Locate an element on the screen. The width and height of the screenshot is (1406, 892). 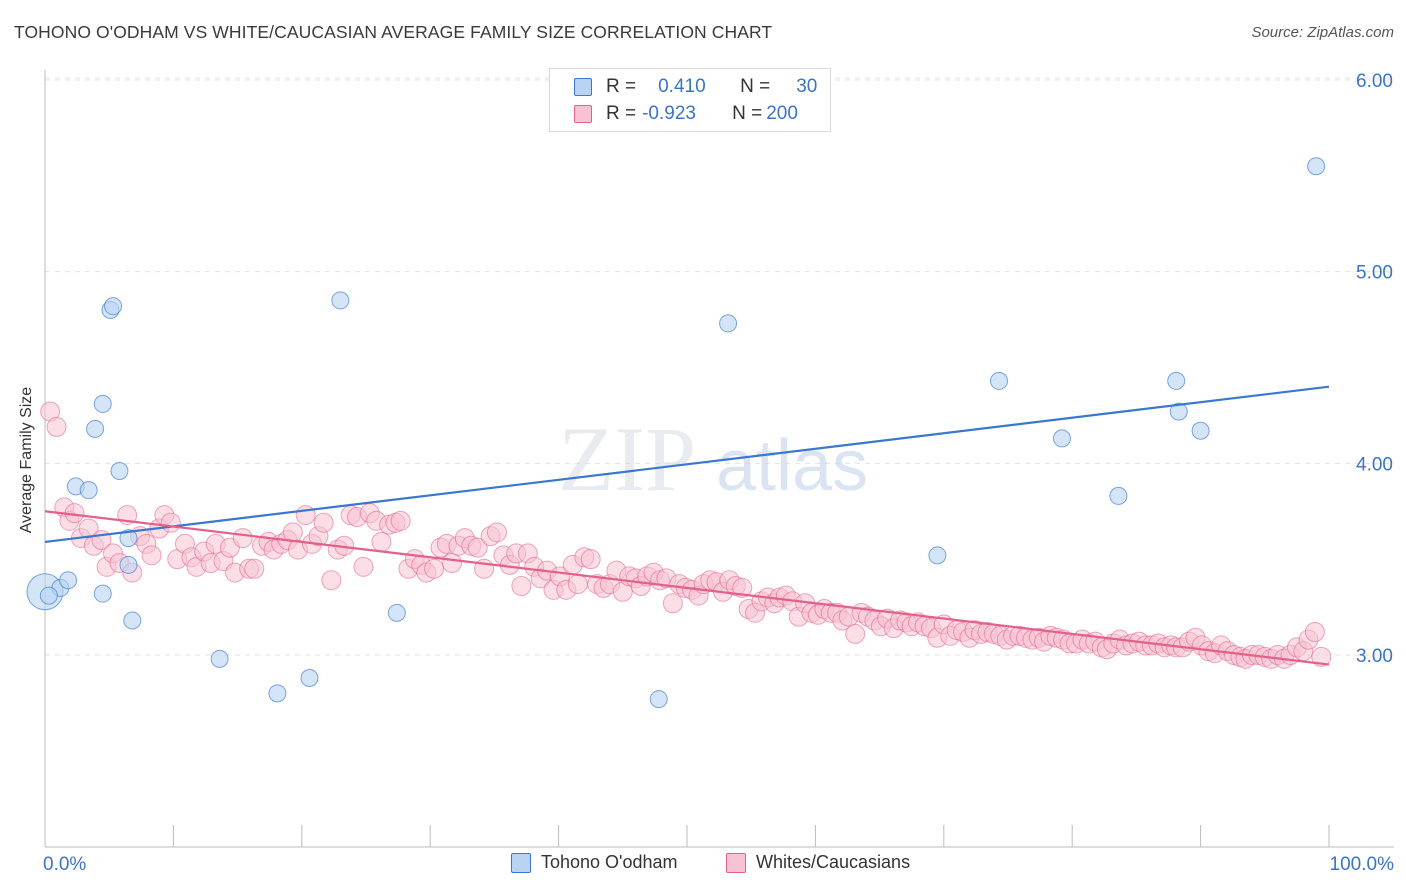
watermark-atlas: atlas is located at coordinates (792, 466).